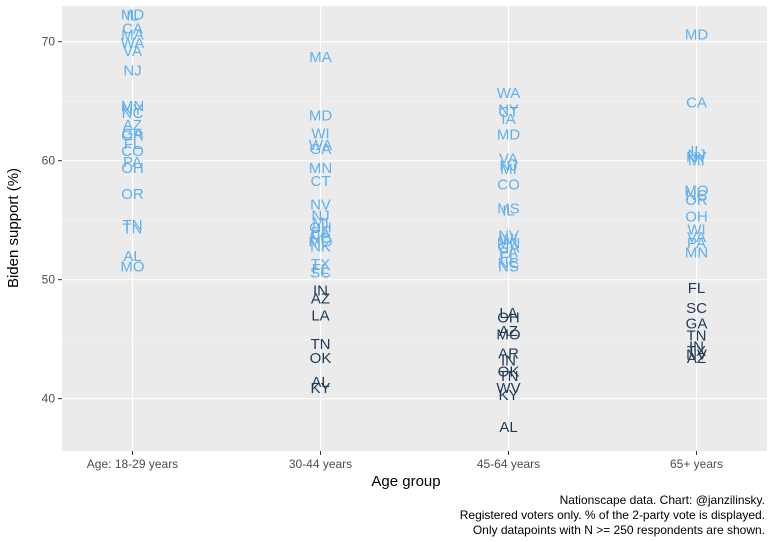 Image resolution: width=775 pixels, height=542 pixels. I want to click on point-label: AR, so click(508, 353).